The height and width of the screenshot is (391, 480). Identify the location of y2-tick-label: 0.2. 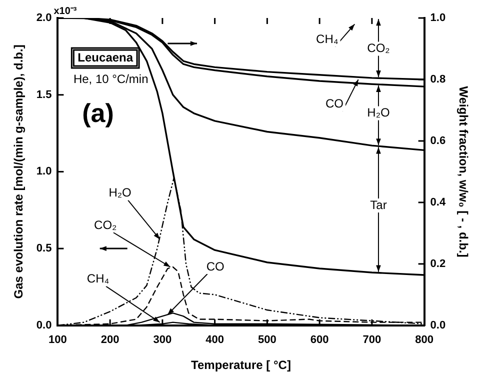
(438, 264).